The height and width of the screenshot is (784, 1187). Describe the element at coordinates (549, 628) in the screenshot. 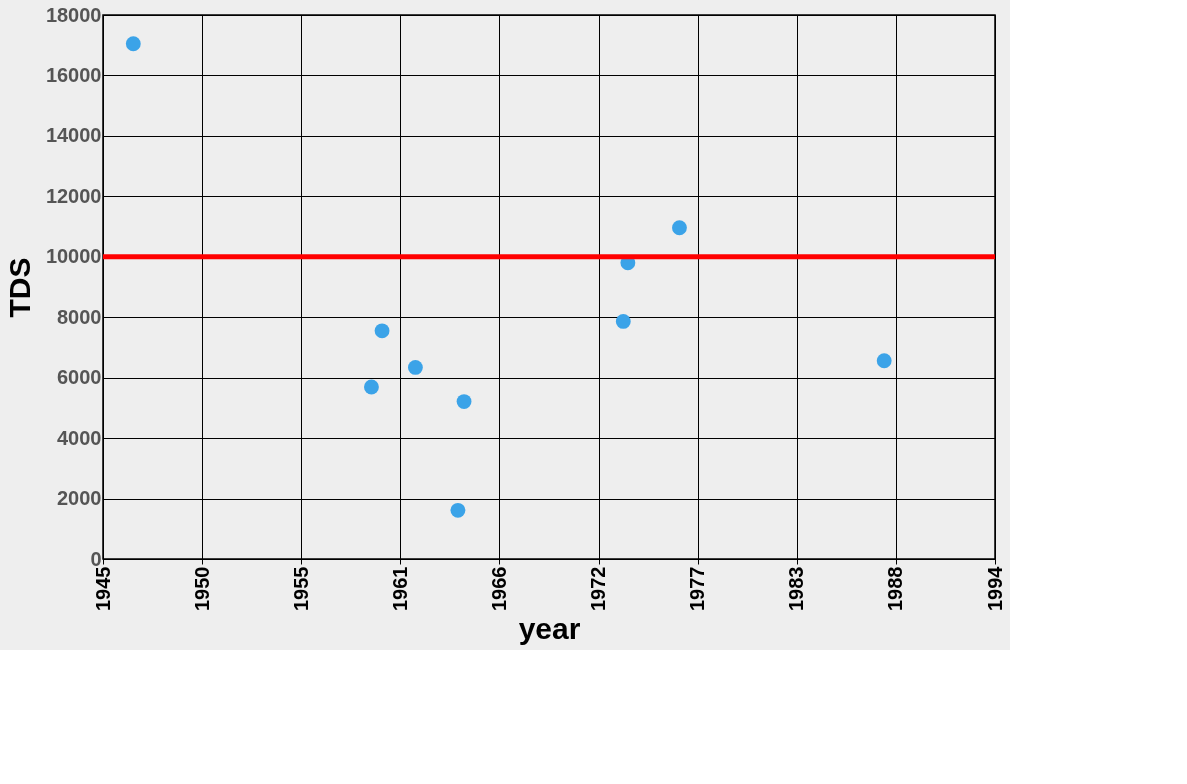

I see `x-axis-title: year` at that location.